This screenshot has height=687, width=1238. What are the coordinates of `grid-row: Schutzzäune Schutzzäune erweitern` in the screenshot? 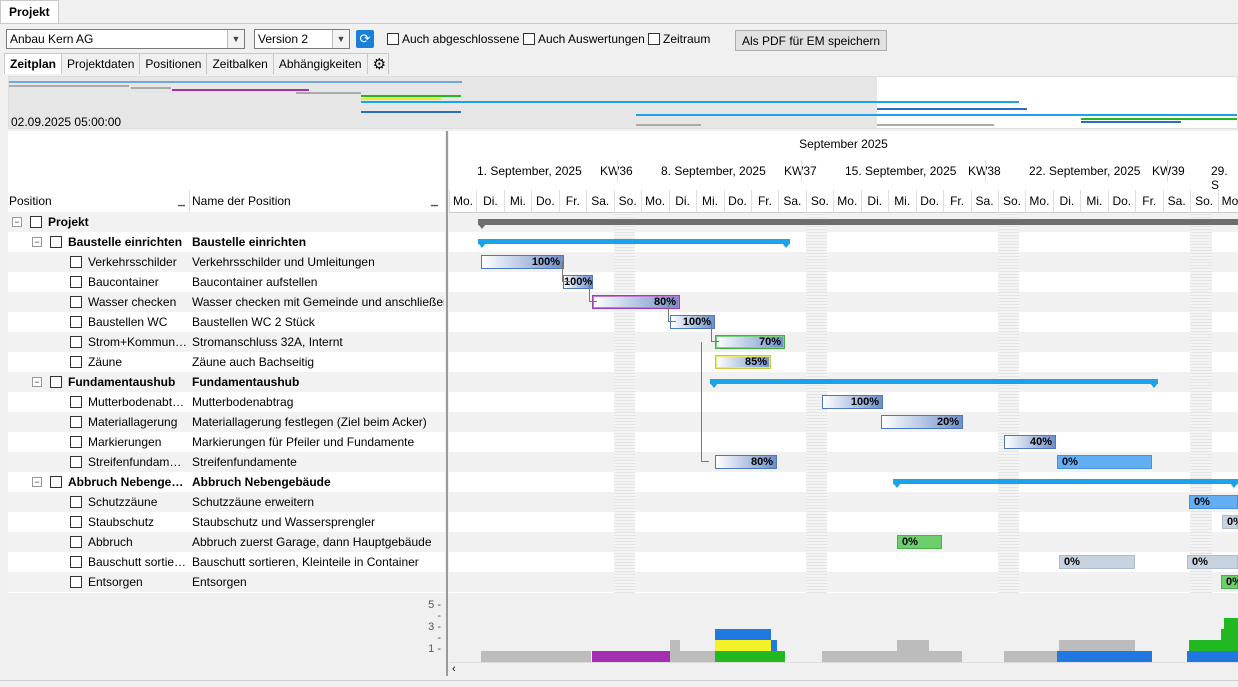 It's located at (226, 502).